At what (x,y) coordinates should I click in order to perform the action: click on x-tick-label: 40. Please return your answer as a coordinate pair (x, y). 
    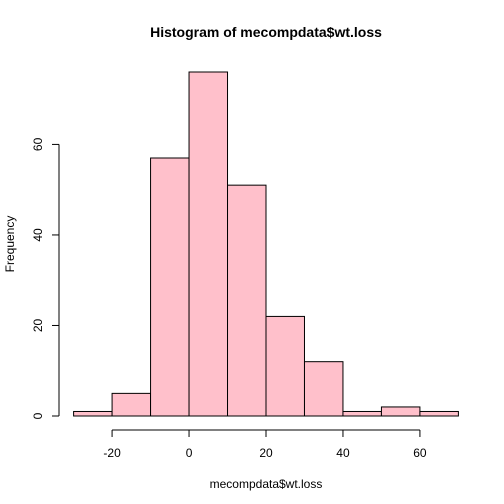
    Looking at the image, I should click on (343, 453).